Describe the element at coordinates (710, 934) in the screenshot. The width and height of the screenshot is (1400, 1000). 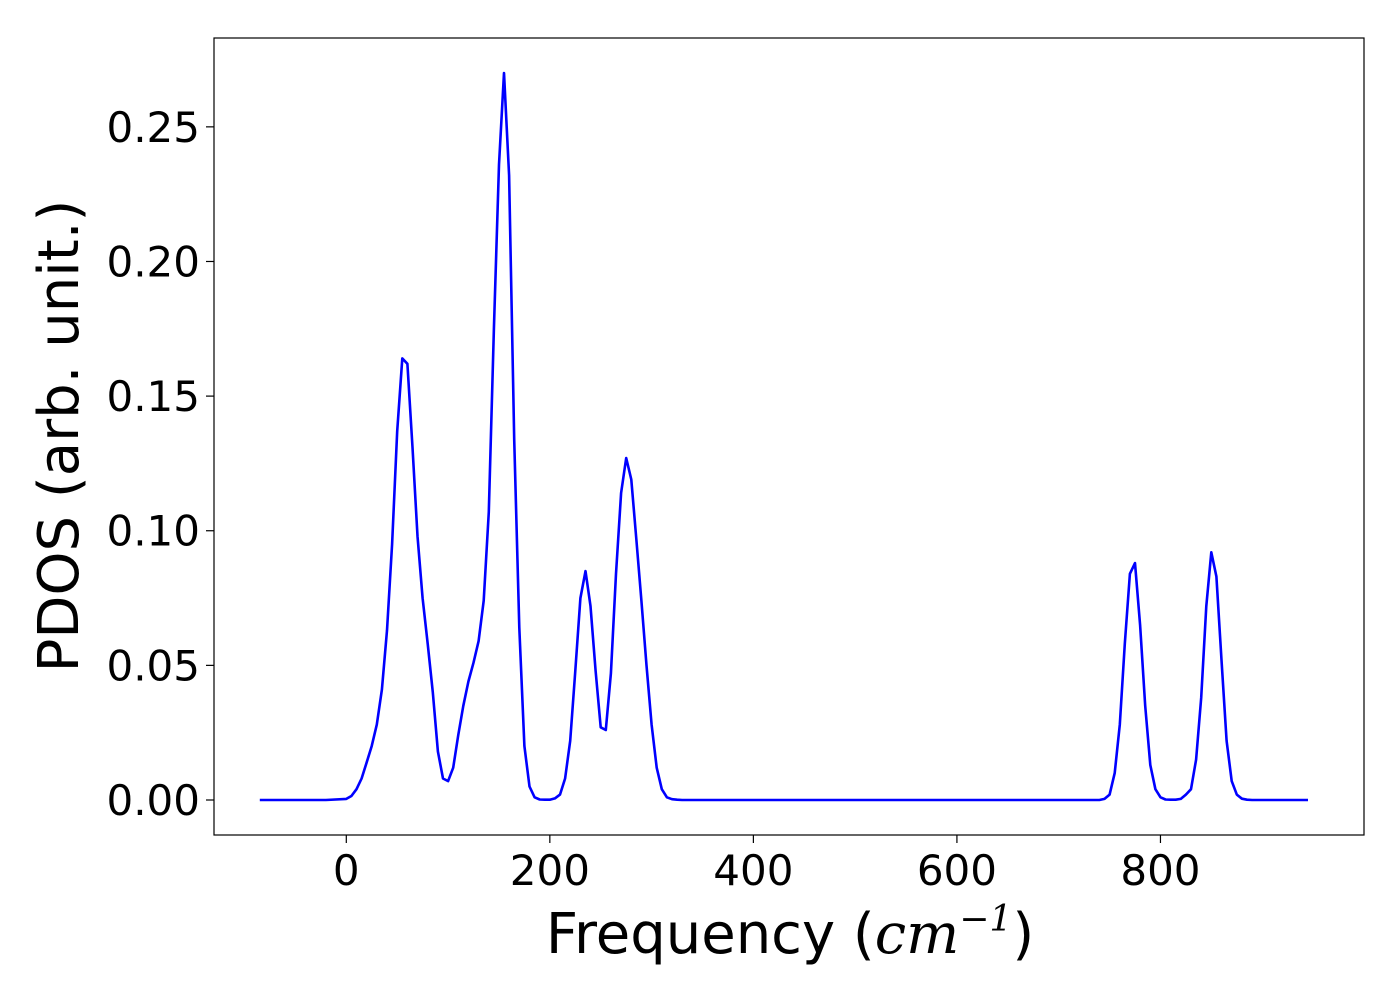
I see `x-axis-label-main: Frequency (` at that location.